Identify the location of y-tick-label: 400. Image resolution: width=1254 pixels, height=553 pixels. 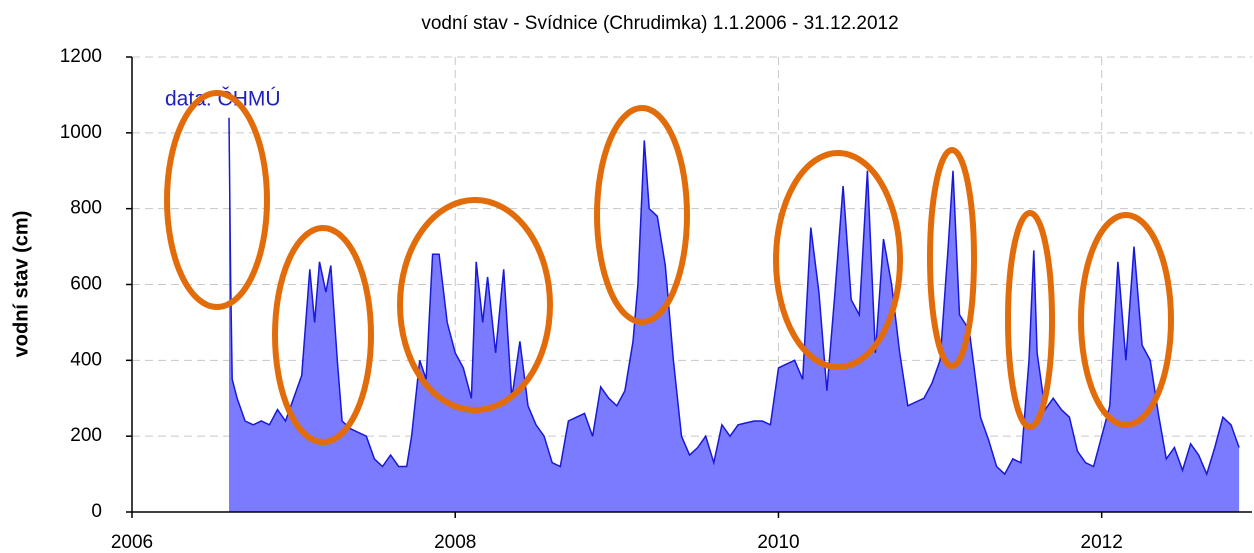
(86, 359).